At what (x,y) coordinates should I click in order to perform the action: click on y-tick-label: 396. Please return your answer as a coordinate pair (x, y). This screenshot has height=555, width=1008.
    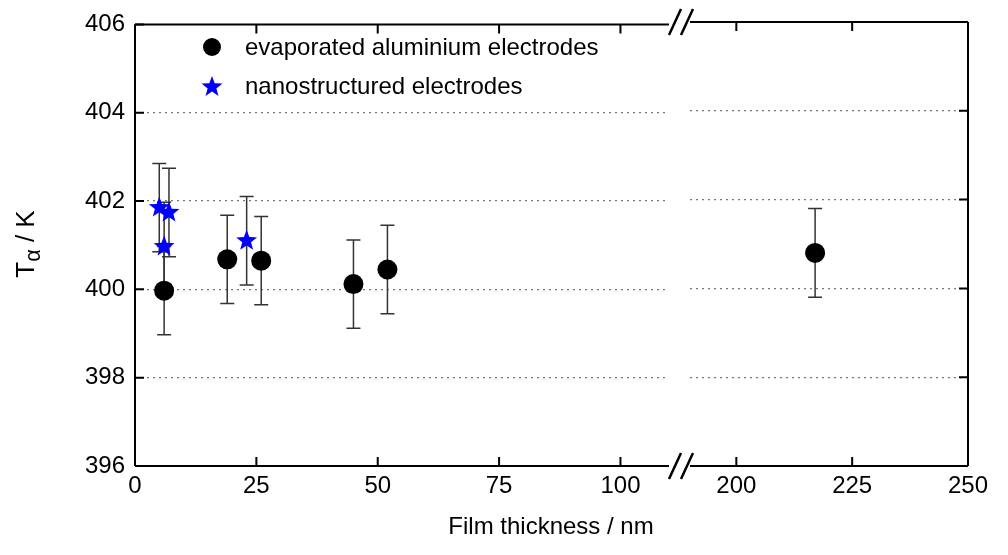
    Looking at the image, I should click on (104, 464).